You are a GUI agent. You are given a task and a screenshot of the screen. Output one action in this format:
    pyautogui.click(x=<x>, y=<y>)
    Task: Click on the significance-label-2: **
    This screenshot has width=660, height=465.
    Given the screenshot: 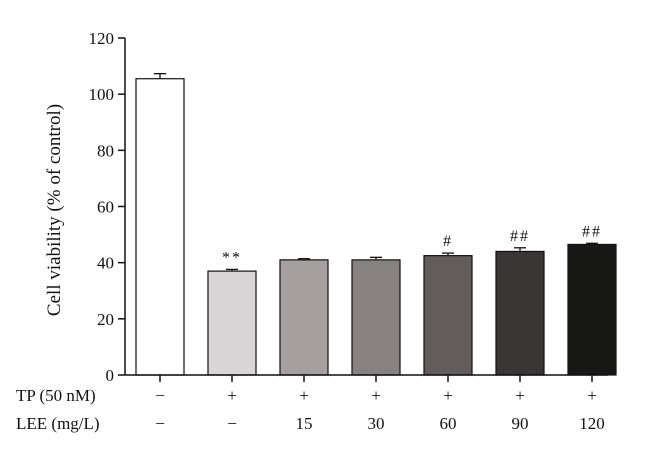 What is the action you would take?
    pyautogui.click(x=232, y=257)
    